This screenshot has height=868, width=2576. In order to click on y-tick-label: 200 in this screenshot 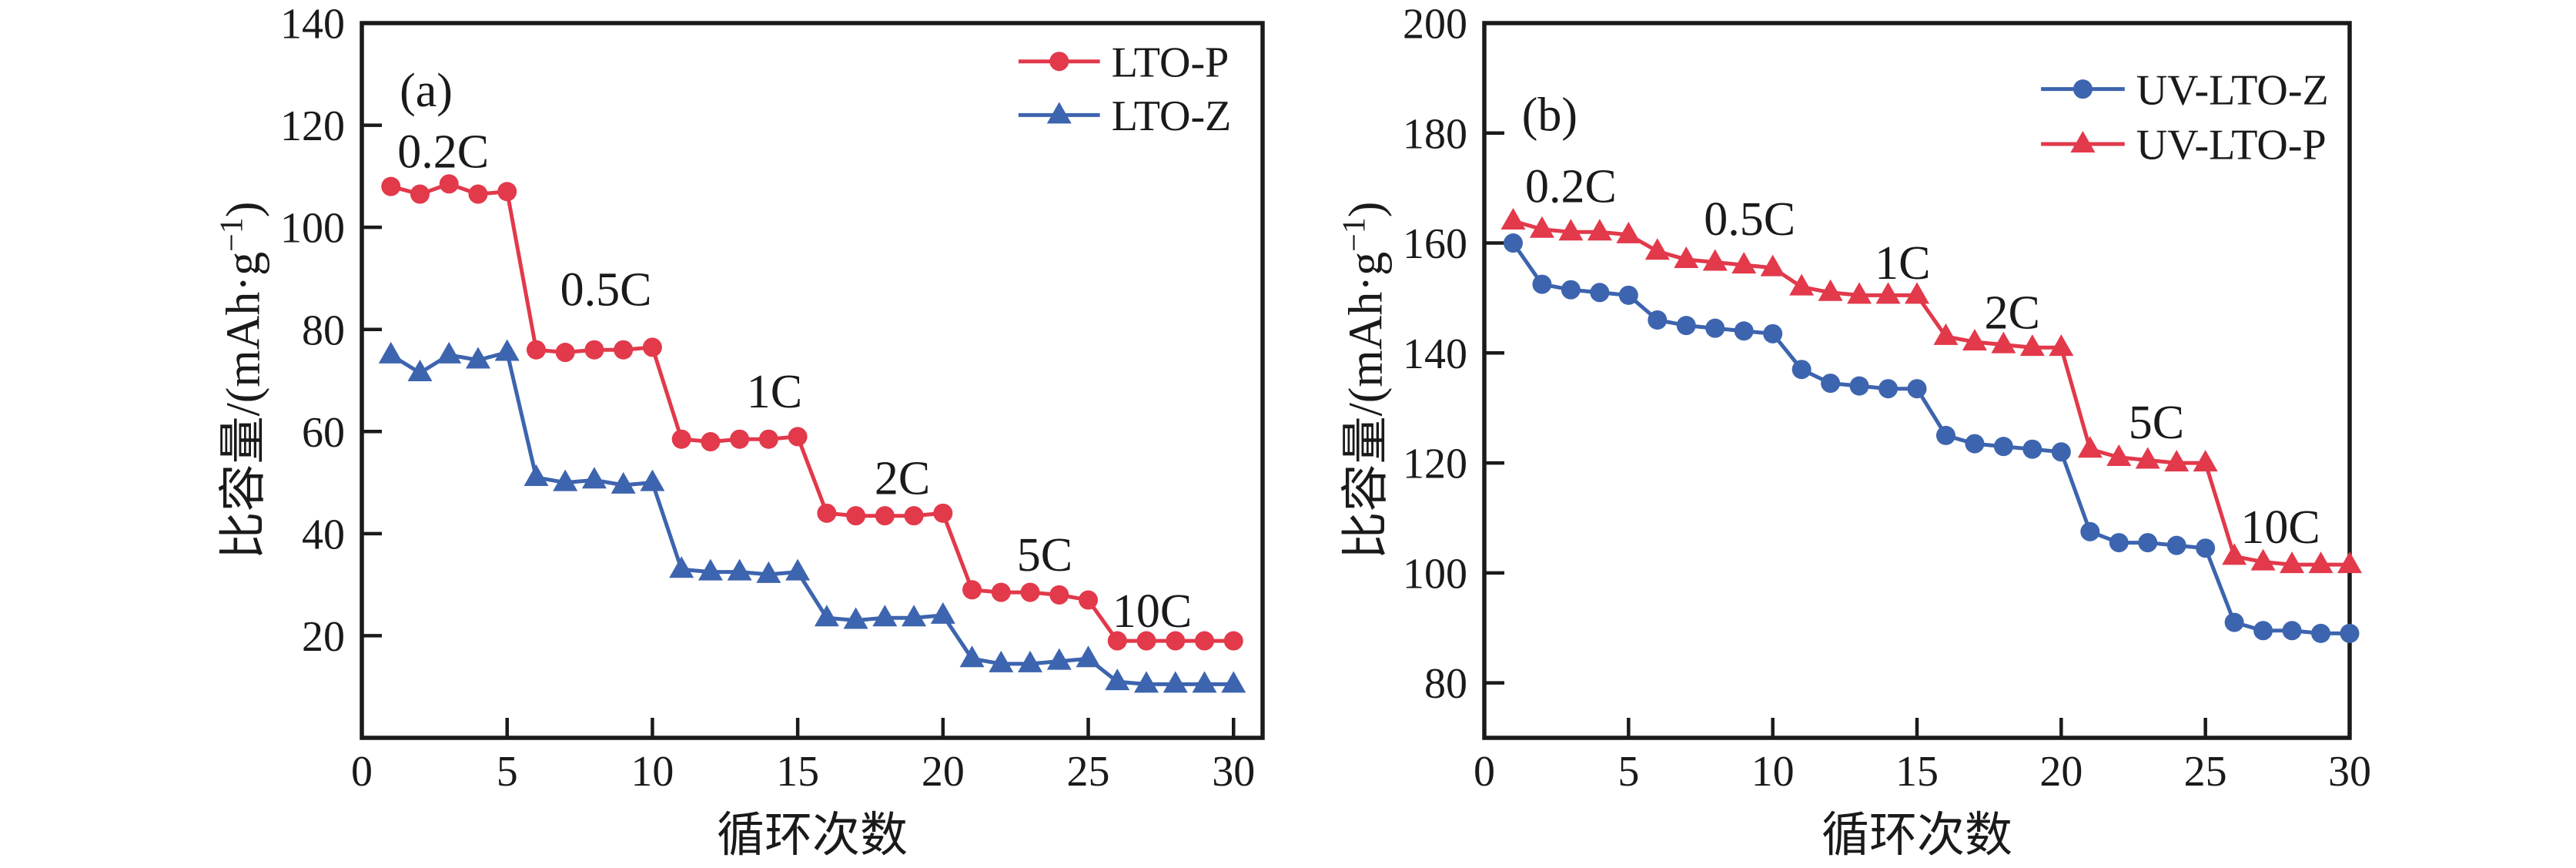, I will do `click(1435, 25)`.